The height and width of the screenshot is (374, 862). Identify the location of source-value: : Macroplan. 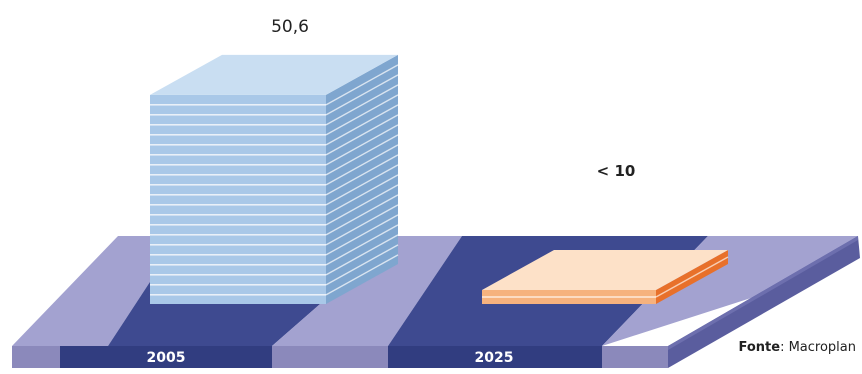
(818, 347).